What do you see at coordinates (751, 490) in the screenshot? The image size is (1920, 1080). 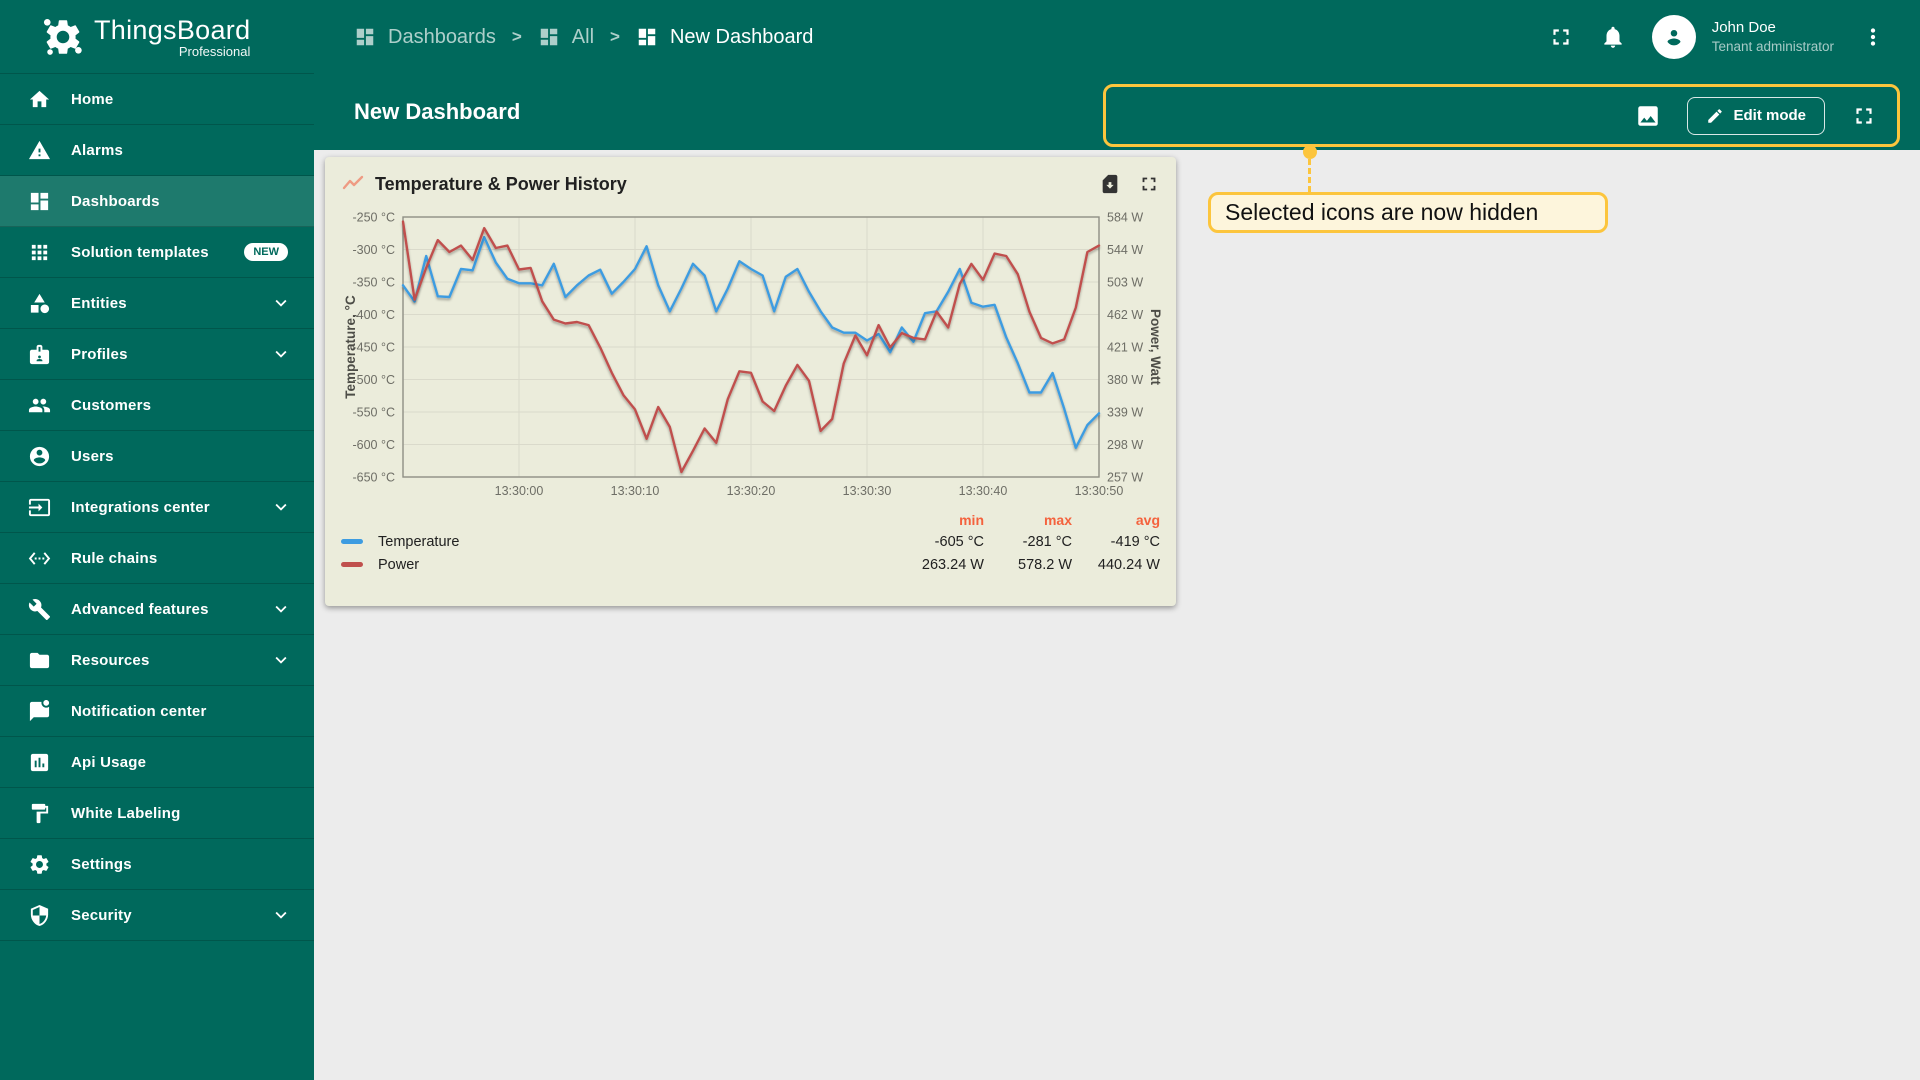 I see `svg-text: 13:30:20` at bounding box center [751, 490].